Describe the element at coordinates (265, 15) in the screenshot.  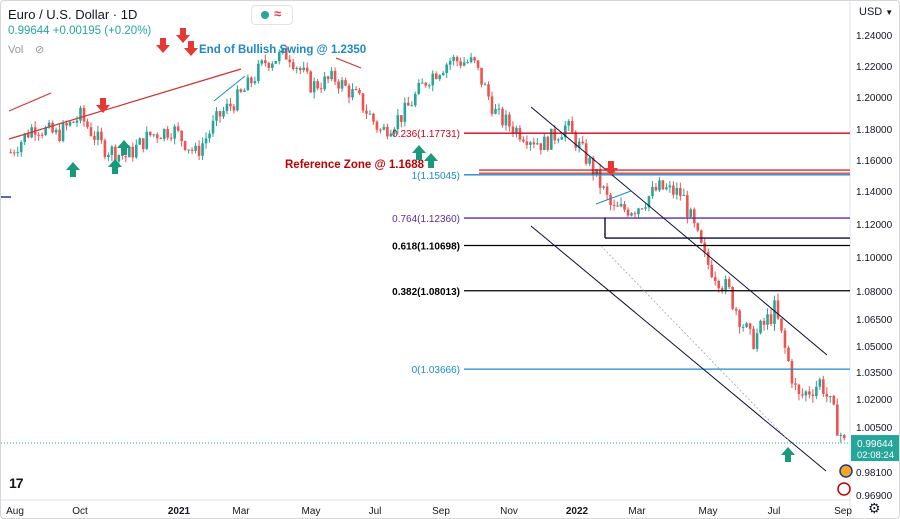
I see `live-dot-icon` at that location.